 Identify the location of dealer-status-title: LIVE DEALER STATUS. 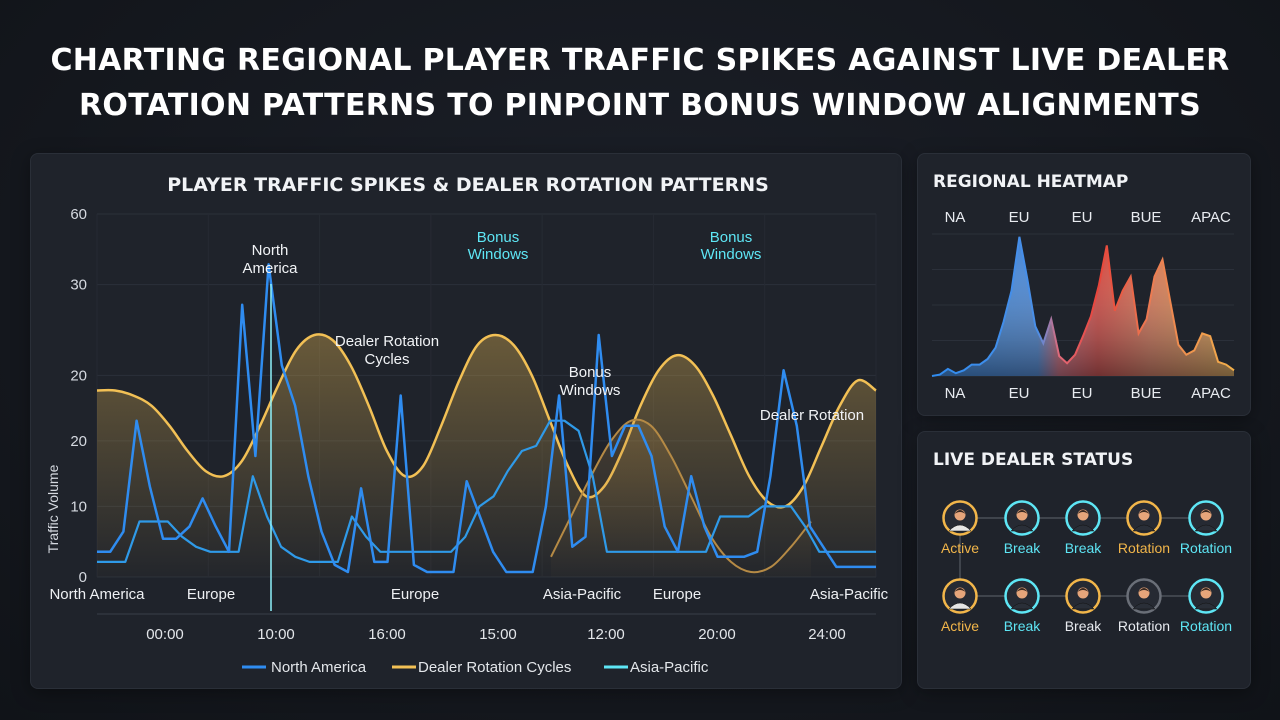
(1033, 460).